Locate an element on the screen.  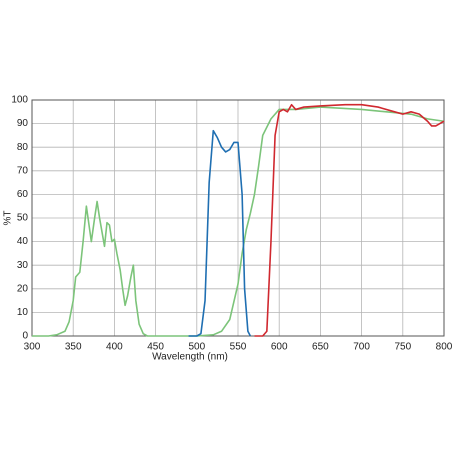
x-tick-label: 650 is located at coordinates (320, 347).